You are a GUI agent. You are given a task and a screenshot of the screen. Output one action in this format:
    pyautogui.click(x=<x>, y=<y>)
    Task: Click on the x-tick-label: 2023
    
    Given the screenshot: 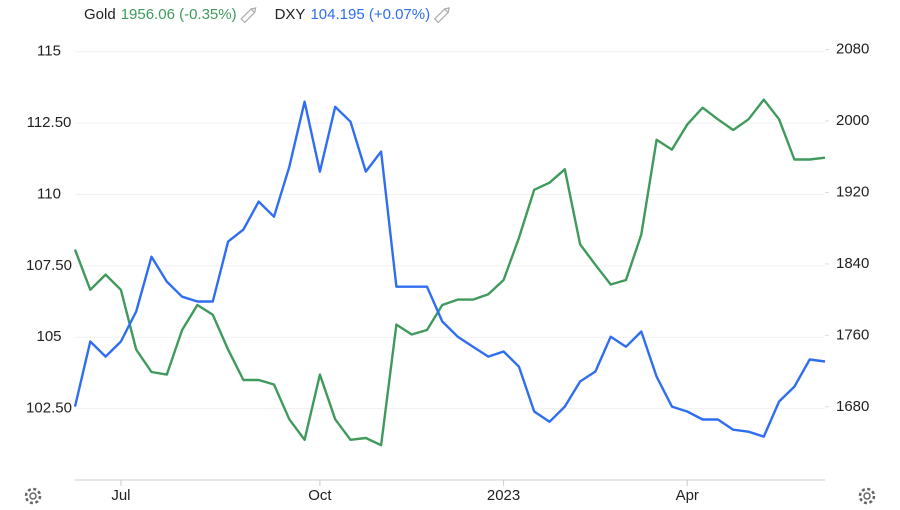 What is the action you would take?
    pyautogui.click(x=503, y=495)
    